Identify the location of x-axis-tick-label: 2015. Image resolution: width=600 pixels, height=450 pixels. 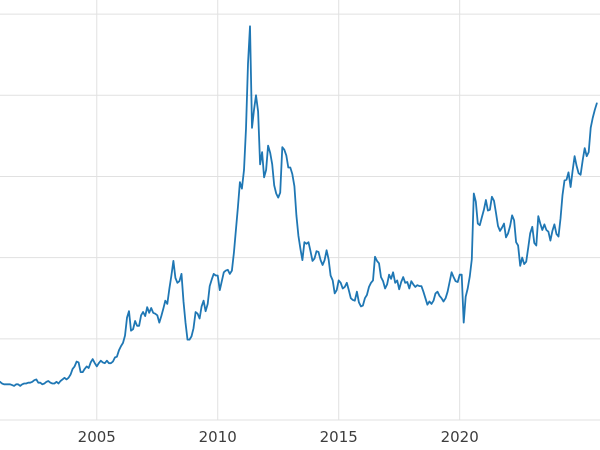
(339, 437).